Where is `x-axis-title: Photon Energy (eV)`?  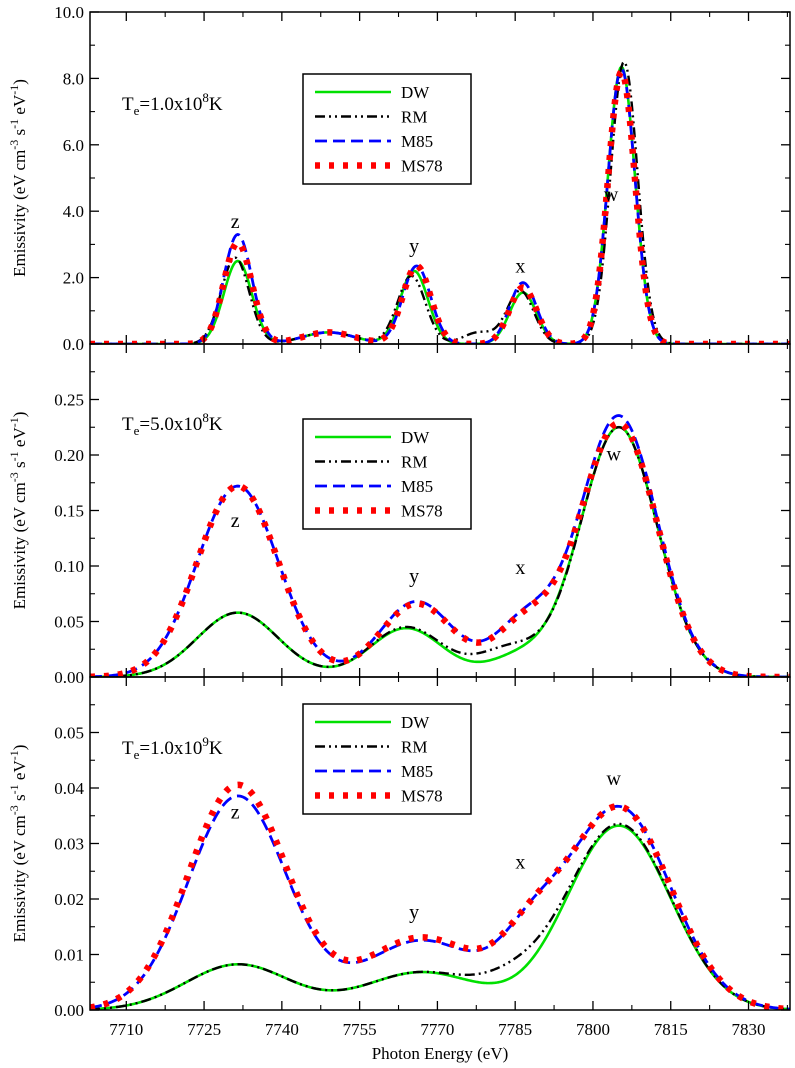
x-axis-title: Photon Energy (eV) is located at coordinates (440, 1053).